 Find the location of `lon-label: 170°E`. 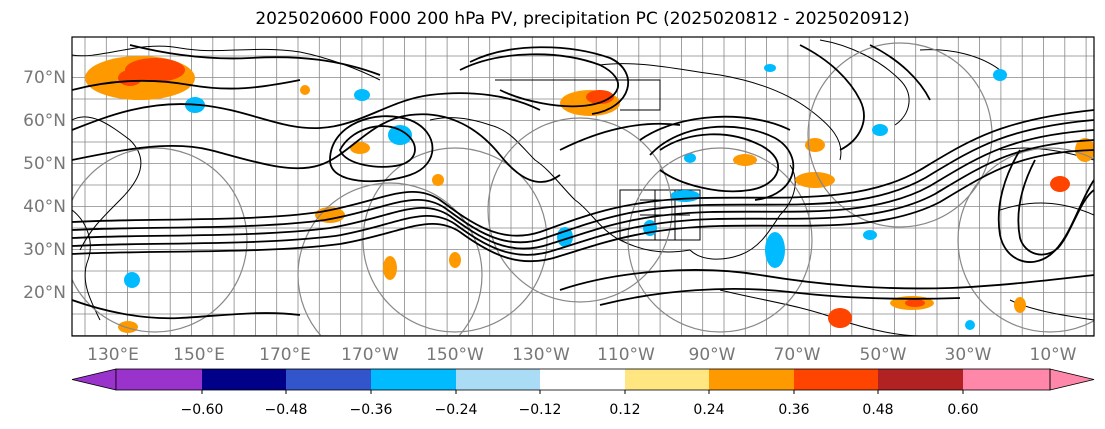

lon-label: 170°E is located at coordinates (285, 355).